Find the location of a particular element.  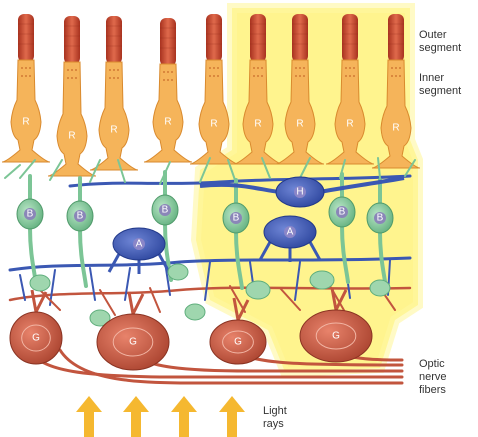

inner-segment-label-line2: segment is located at coordinates (440, 91).